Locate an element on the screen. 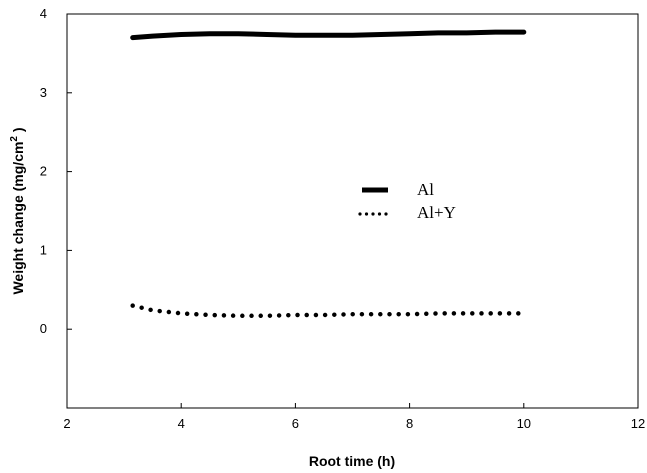 Image resolution: width=647 pixels, height=473 pixels. y-axis-title: Weight change (mg/cm2 ) is located at coordinates (17, 210).